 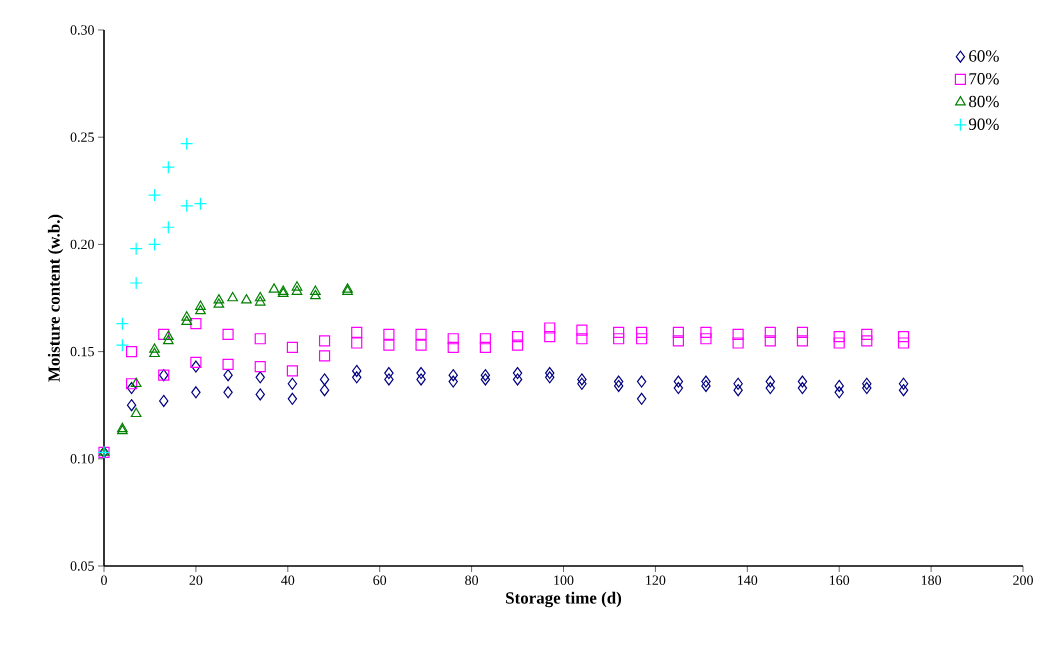 I want to click on y-tick-label: 0.30, so click(x=82, y=30).